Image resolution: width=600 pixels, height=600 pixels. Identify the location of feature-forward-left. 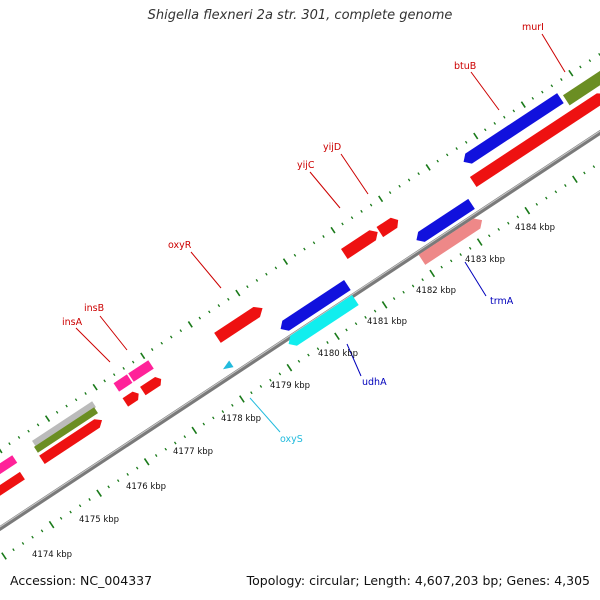
(12, 487).